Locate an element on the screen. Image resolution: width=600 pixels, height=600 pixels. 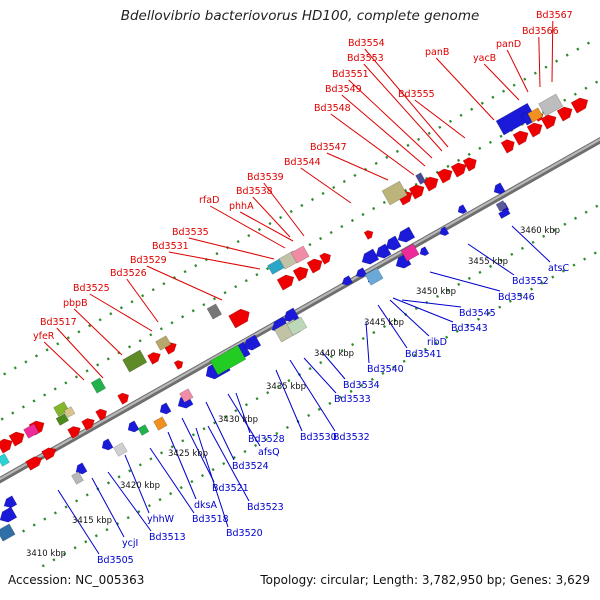
bottom-gene-label: atsC is located at coordinates (558, 268).